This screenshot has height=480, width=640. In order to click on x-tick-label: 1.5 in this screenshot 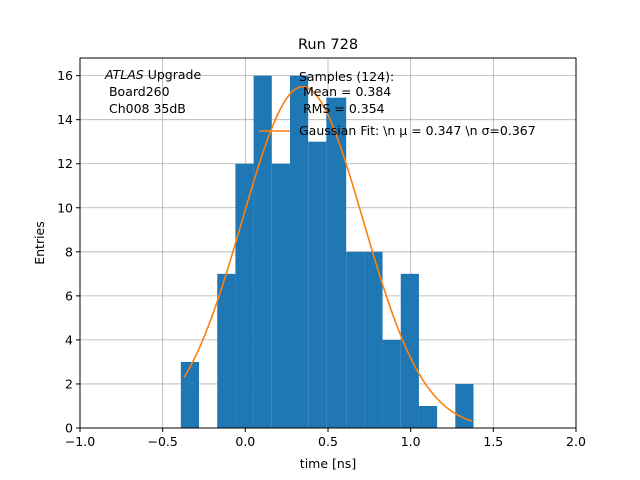, I will do `click(493, 441)`.